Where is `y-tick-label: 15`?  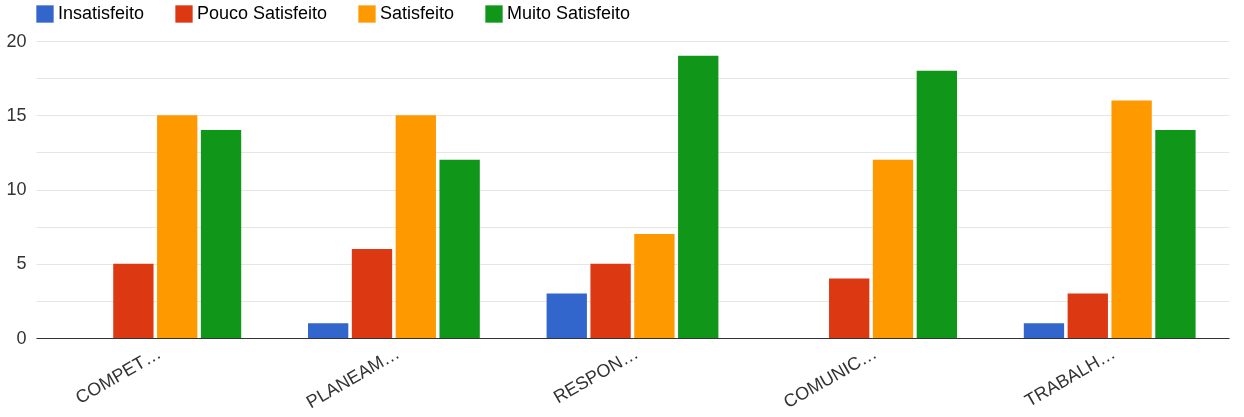 y-tick-label: 15 is located at coordinates (16, 114).